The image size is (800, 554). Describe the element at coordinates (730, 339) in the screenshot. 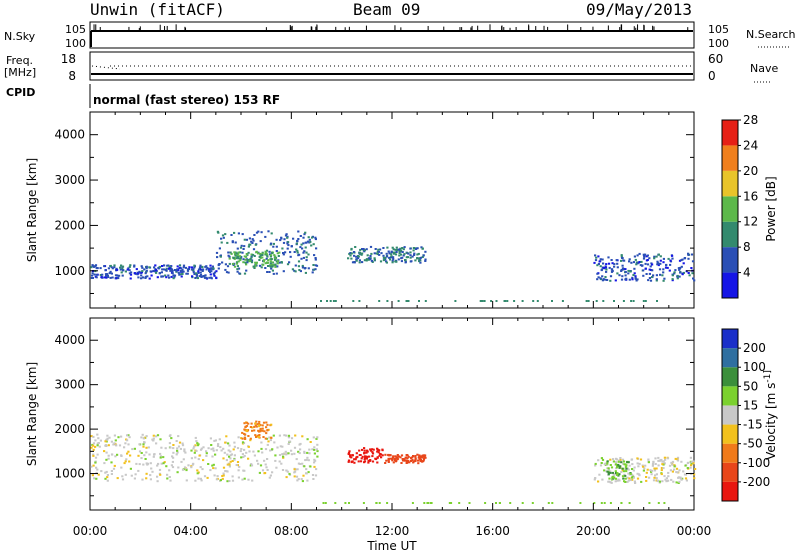

I see `colorbar-segment` at that location.